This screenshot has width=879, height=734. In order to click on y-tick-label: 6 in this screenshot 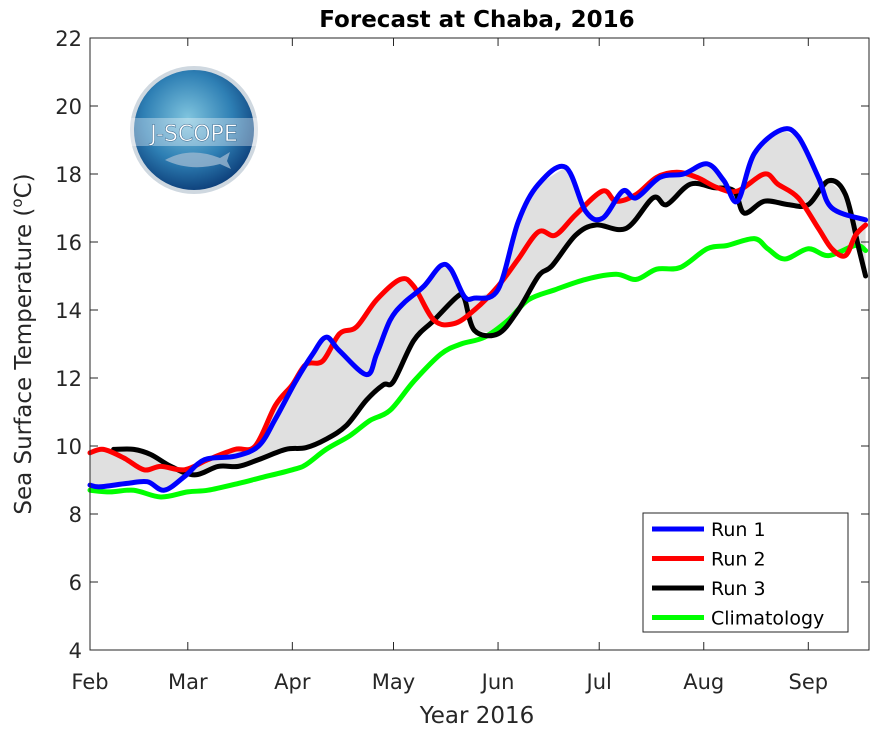, I will do `click(75, 583)`.